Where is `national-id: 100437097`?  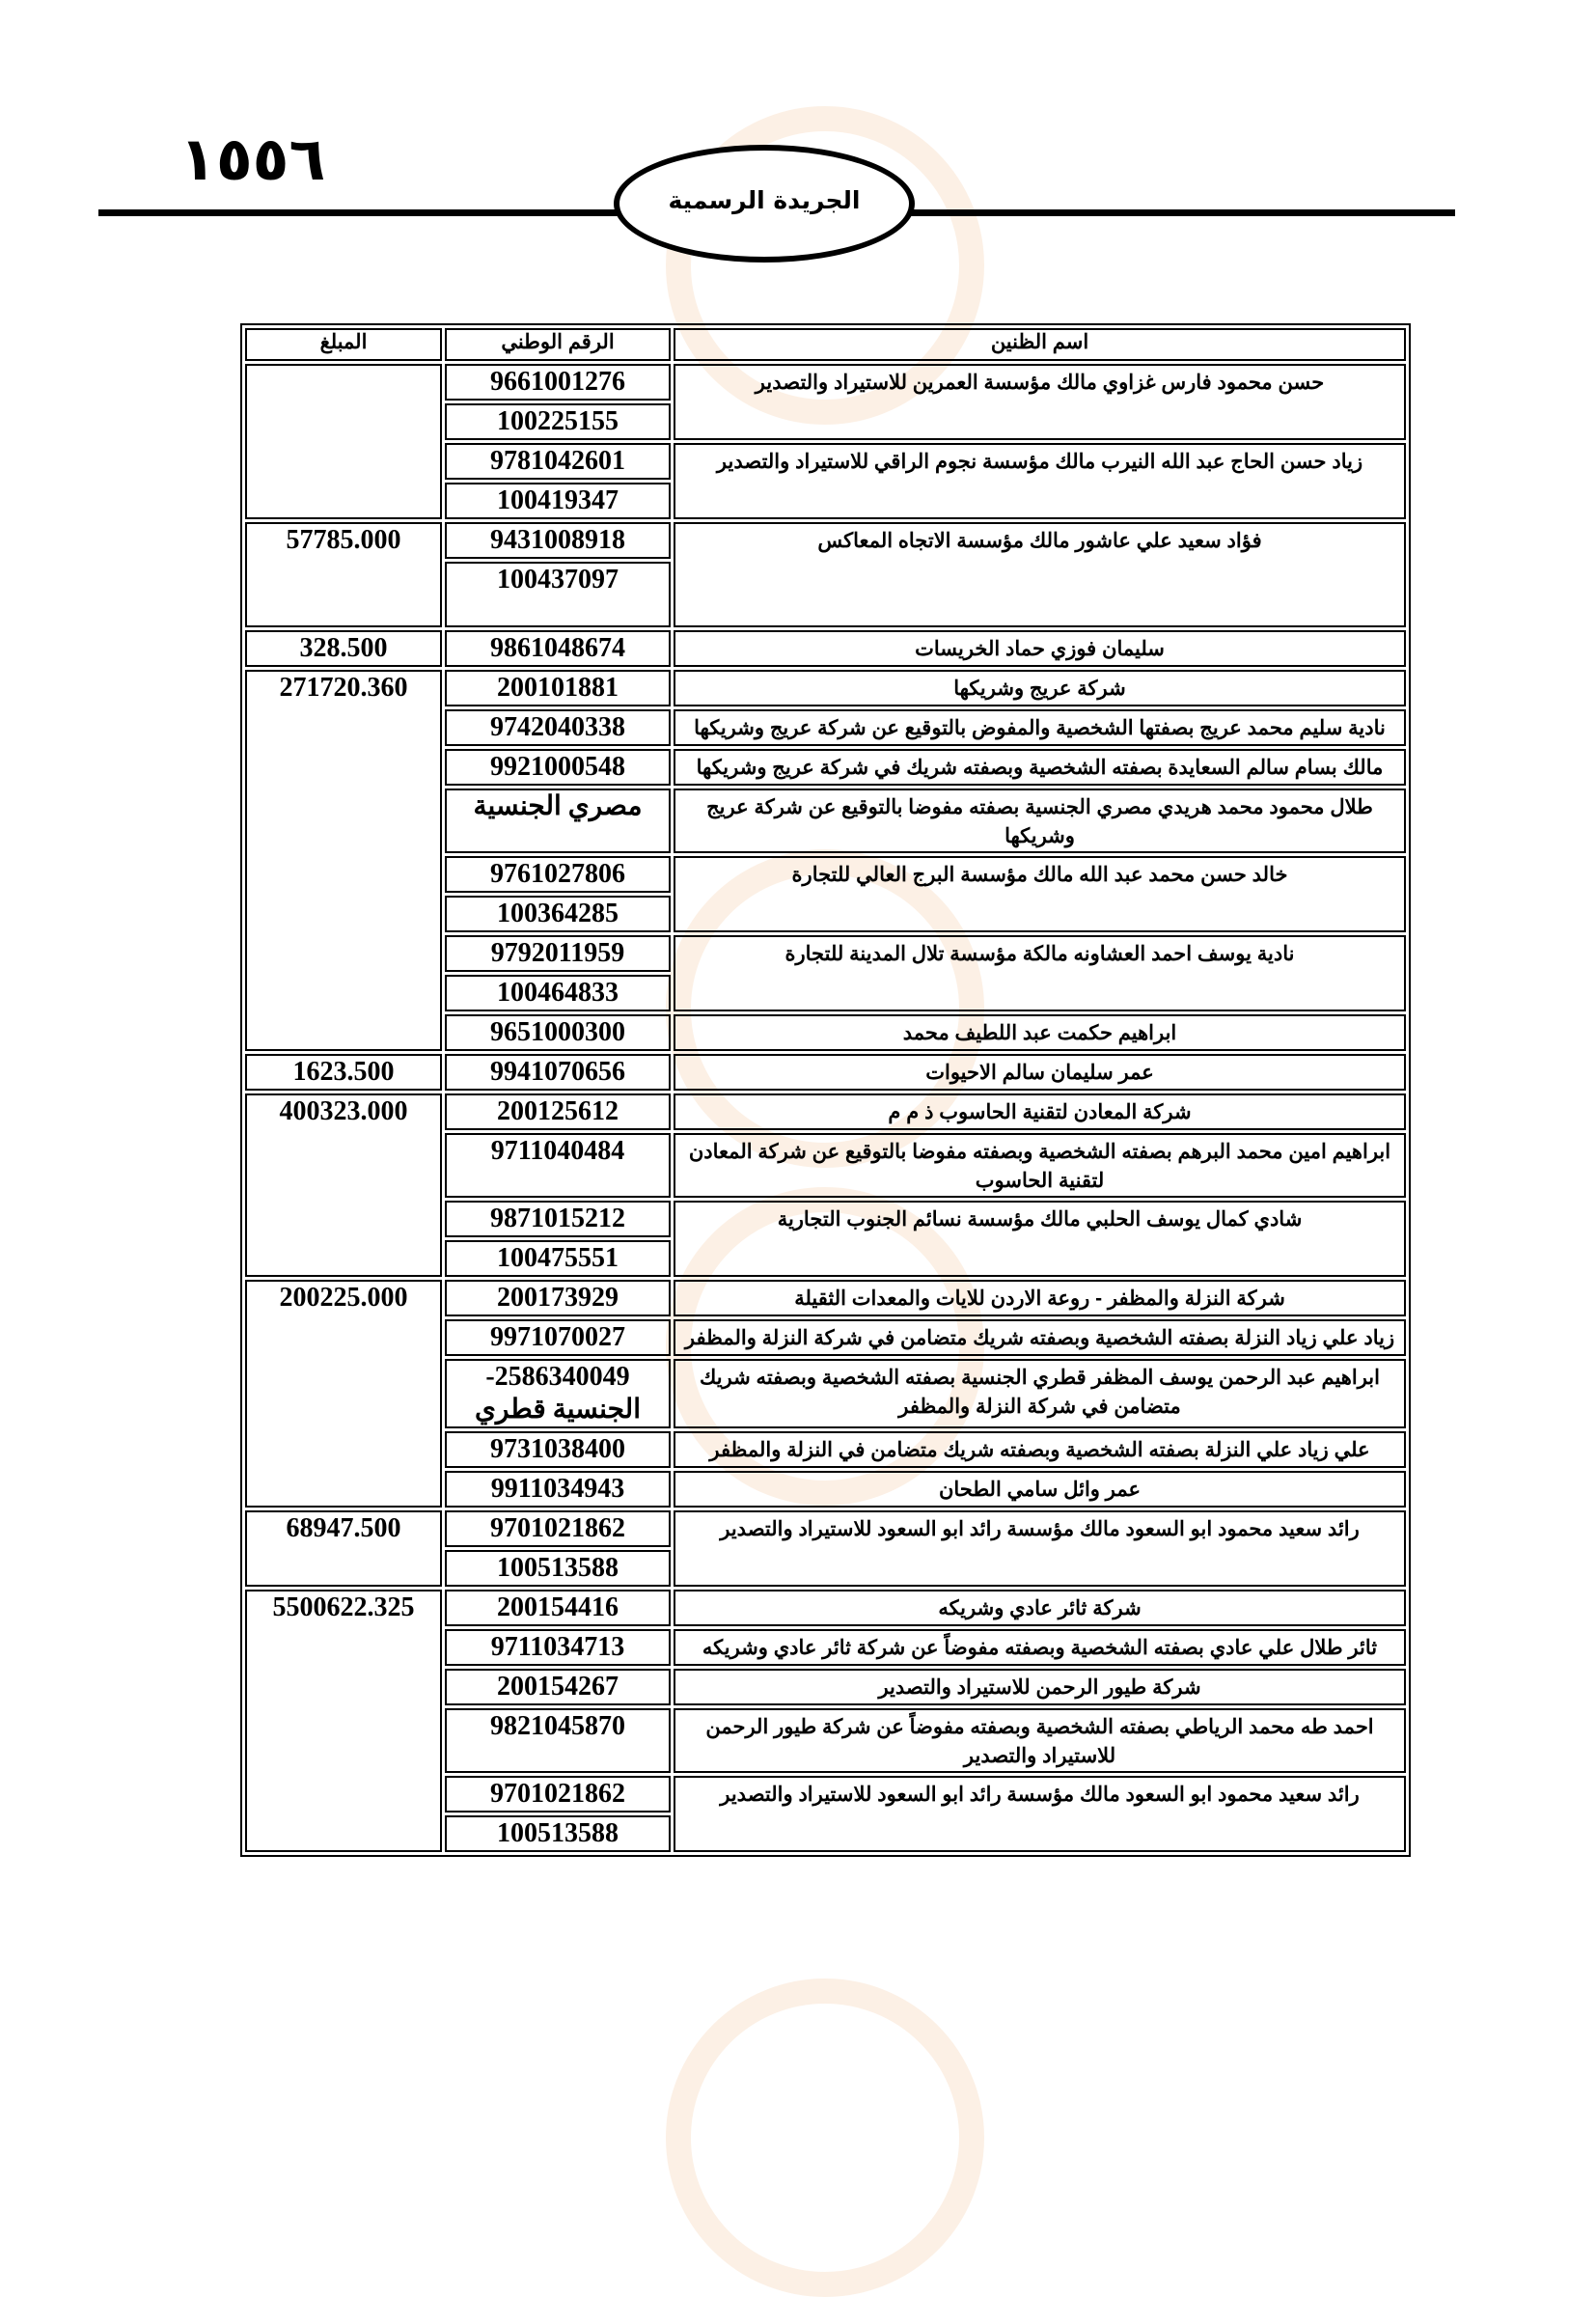 national-id: 100437097 is located at coordinates (558, 594).